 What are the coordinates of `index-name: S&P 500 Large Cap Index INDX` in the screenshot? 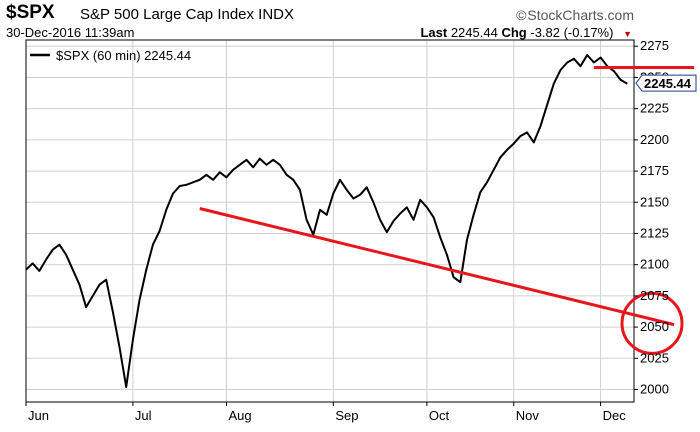 It's located at (187, 14).